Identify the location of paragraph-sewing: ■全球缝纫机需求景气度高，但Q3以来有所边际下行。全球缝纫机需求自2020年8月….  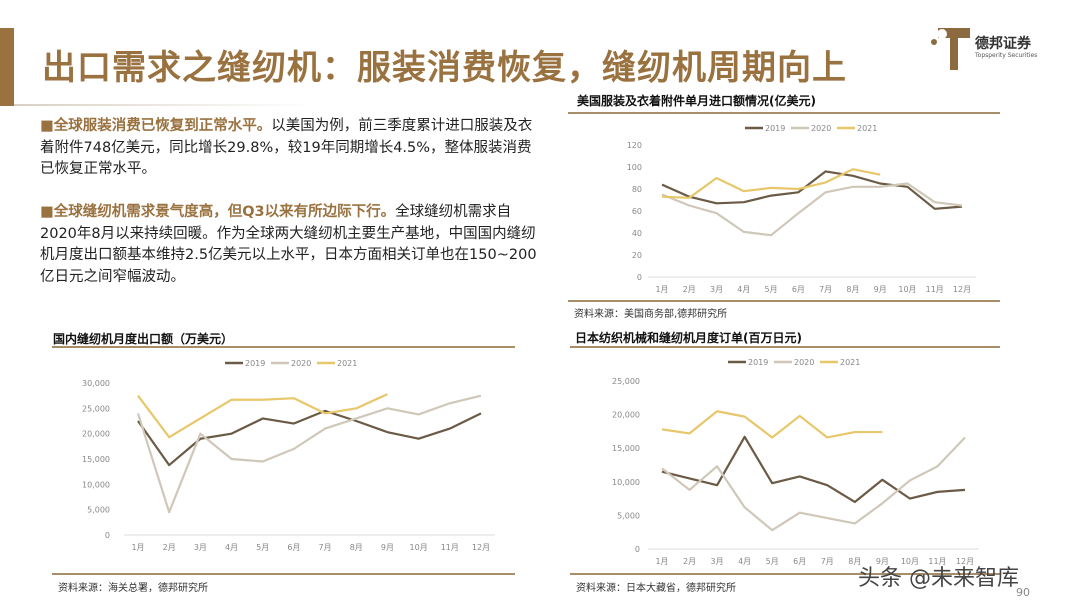
(290, 245).